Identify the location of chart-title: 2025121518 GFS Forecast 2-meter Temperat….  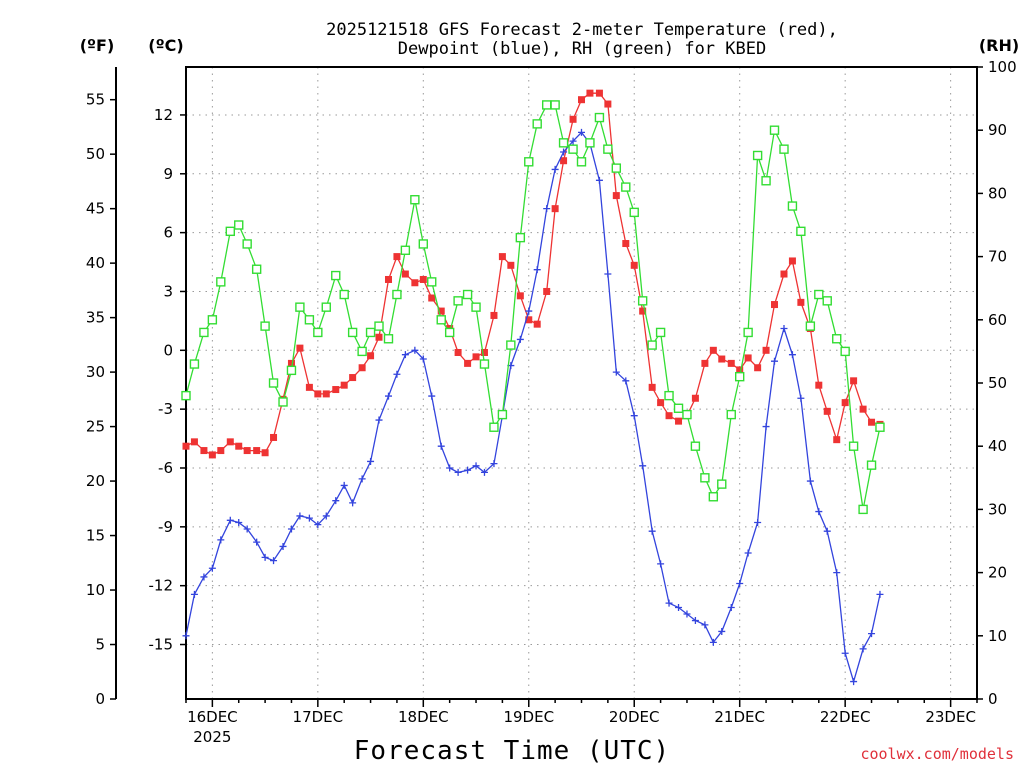
(582, 30).